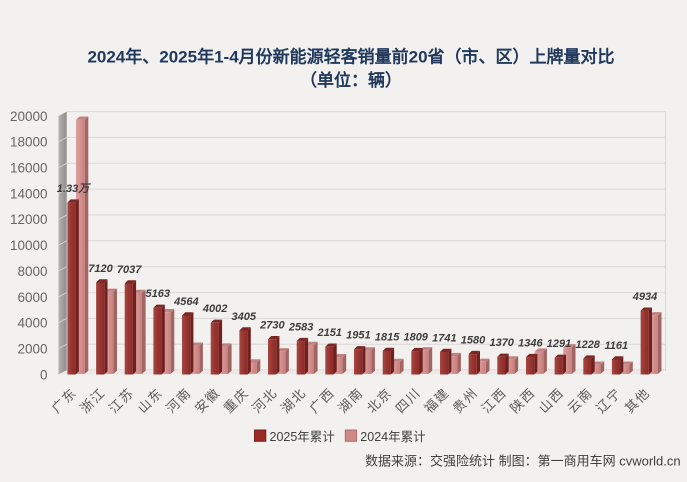 Image resolution: width=687 pixels, height=482 pixels. What do you see at coordinates (351, 80) in the screenshot?
I see `svg-text: （单位：辆）` at bounding box center [351, 80].